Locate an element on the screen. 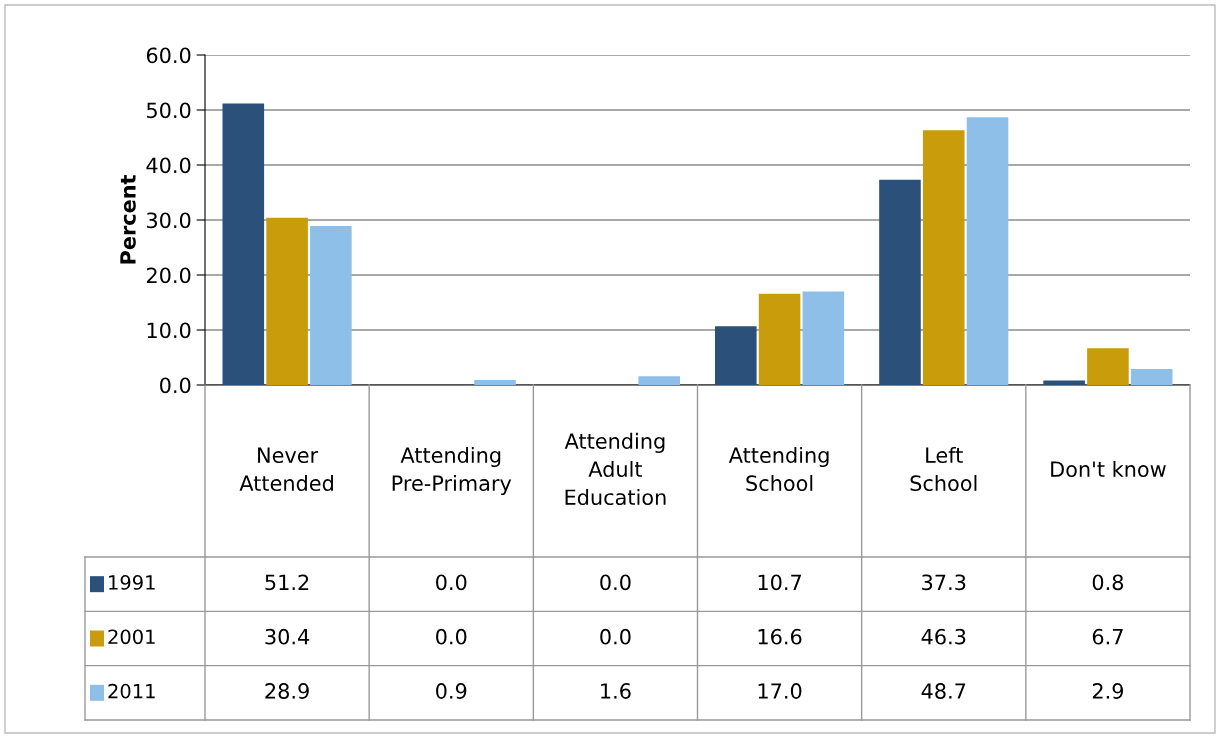 The image size is (1219, 738). data-label: 46.3 is located at coordinates (943, 636).